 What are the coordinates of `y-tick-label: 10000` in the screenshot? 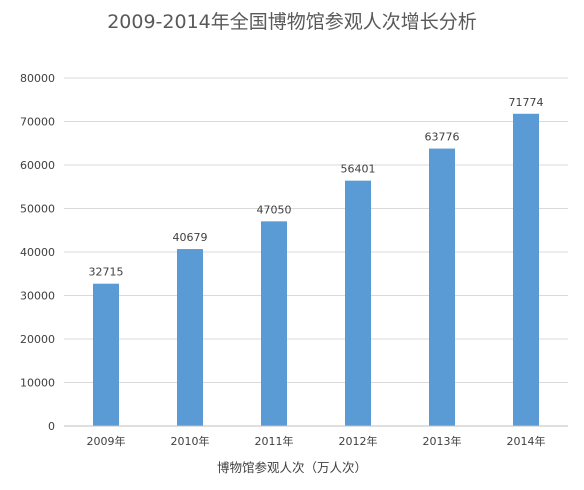 It's located at (37, 383).